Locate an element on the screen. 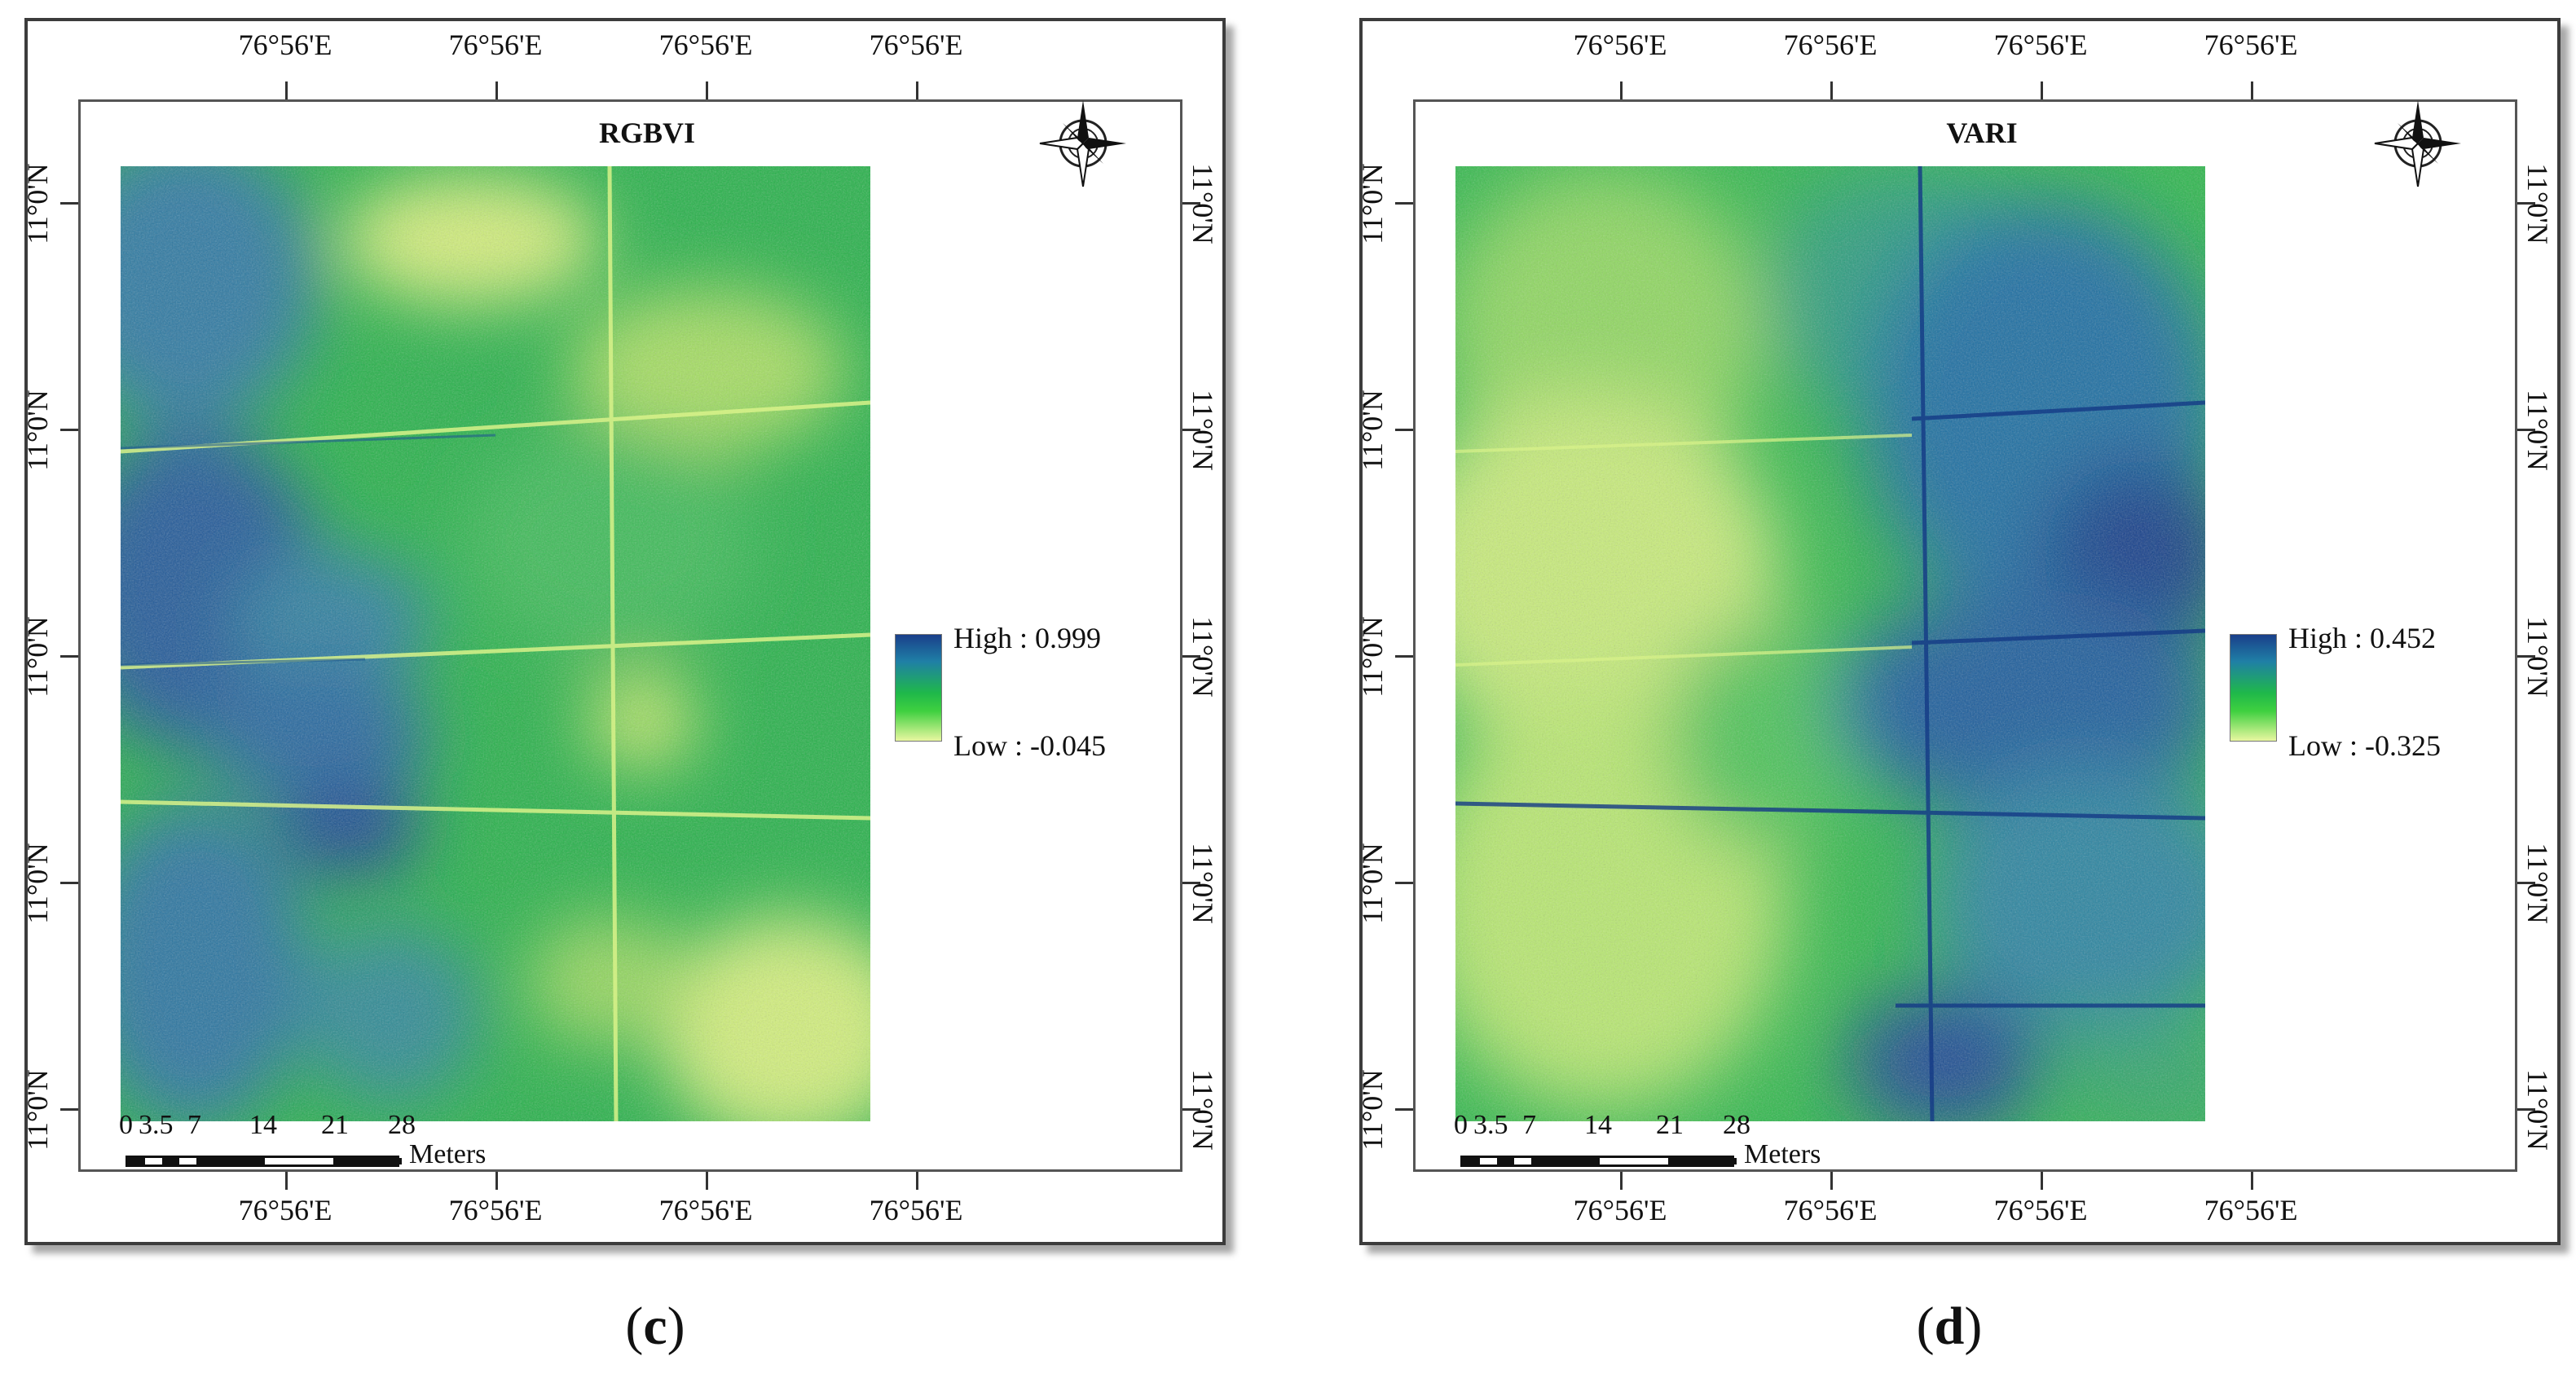 Image resolution: width=2576 pixels, height=1378 pixels. caption-d: (d) is located at coordinates (1950, 1327).